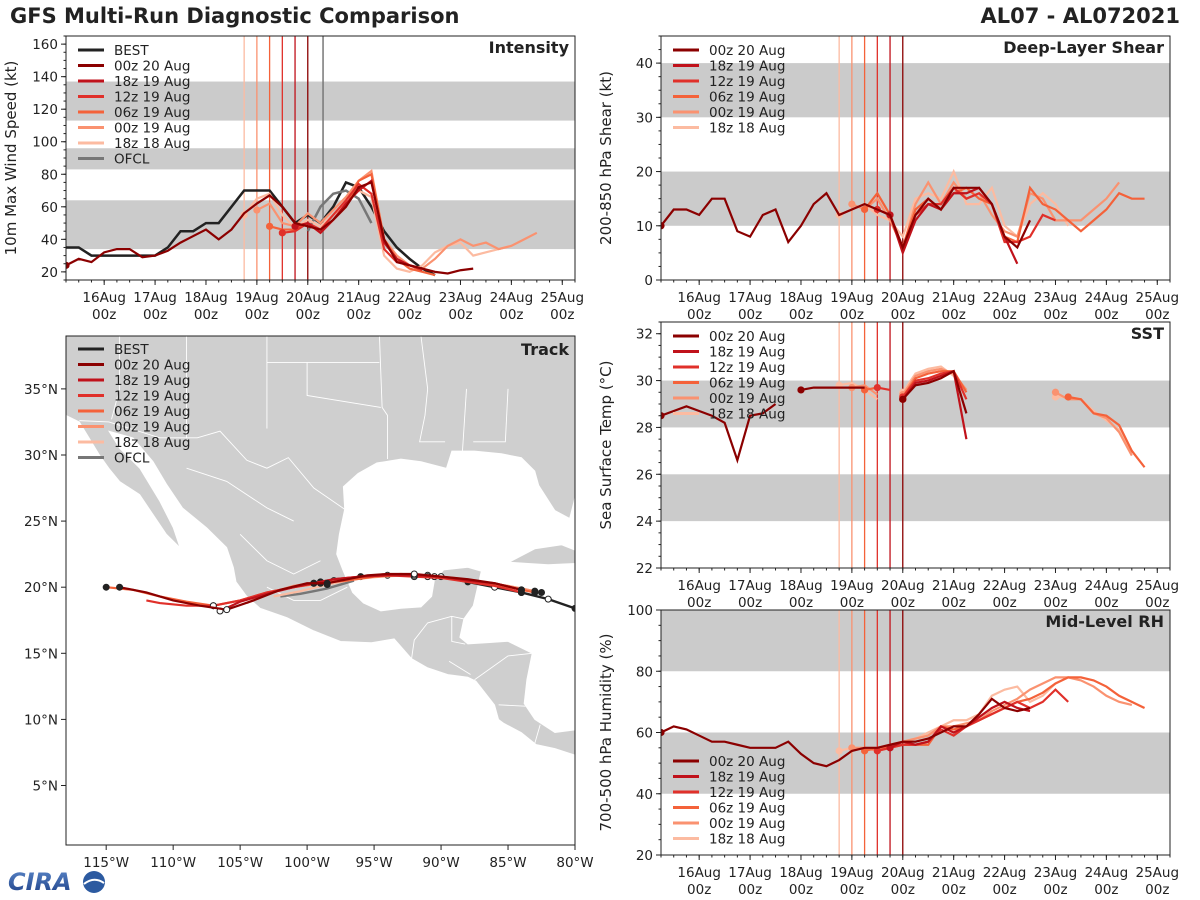 The image size is (1200, 900). What do you see at coordinates (45, 45) in the screenshot?
I see `y-tick-label: 160` at bounding box center [45, 45].